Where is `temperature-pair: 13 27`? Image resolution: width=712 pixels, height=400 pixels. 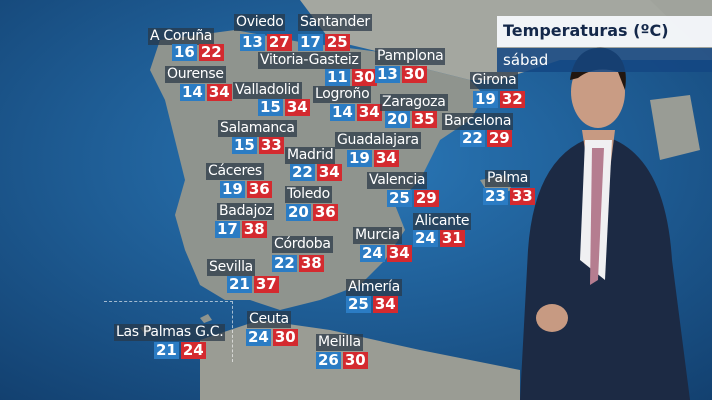
temperature-pair: 13 27 is located at coordinates (266, 42).